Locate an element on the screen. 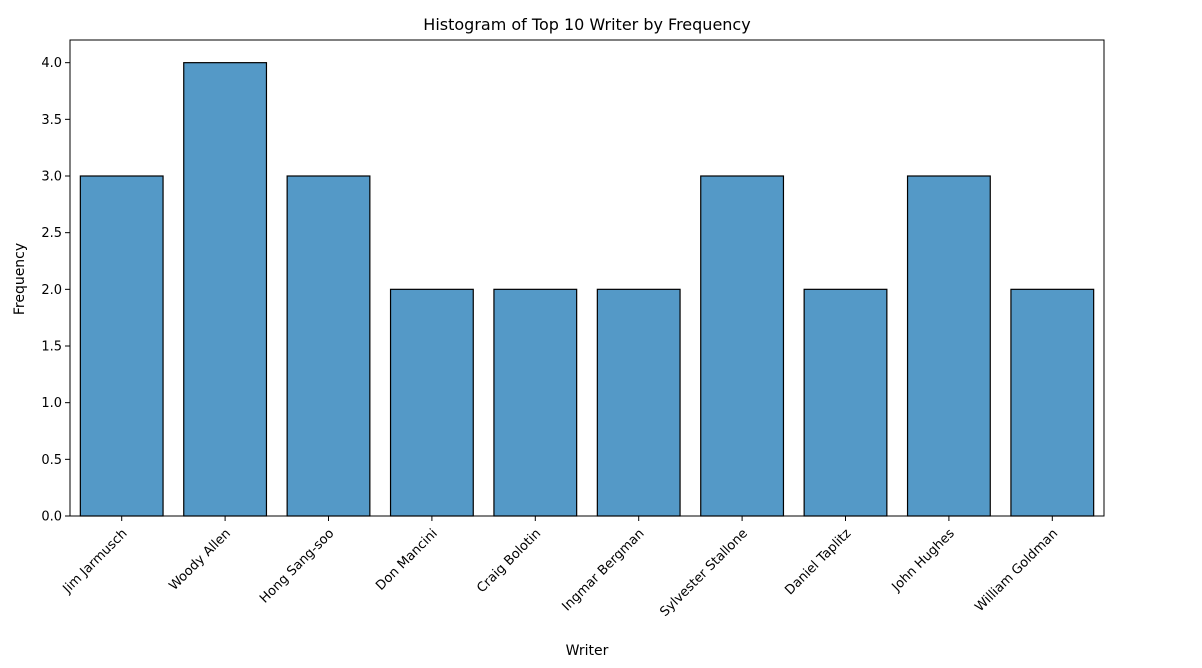 This screenshot has width=1202, height=668. x-tick-label: Ingmar Bergman is located at coordinates (603, 570).